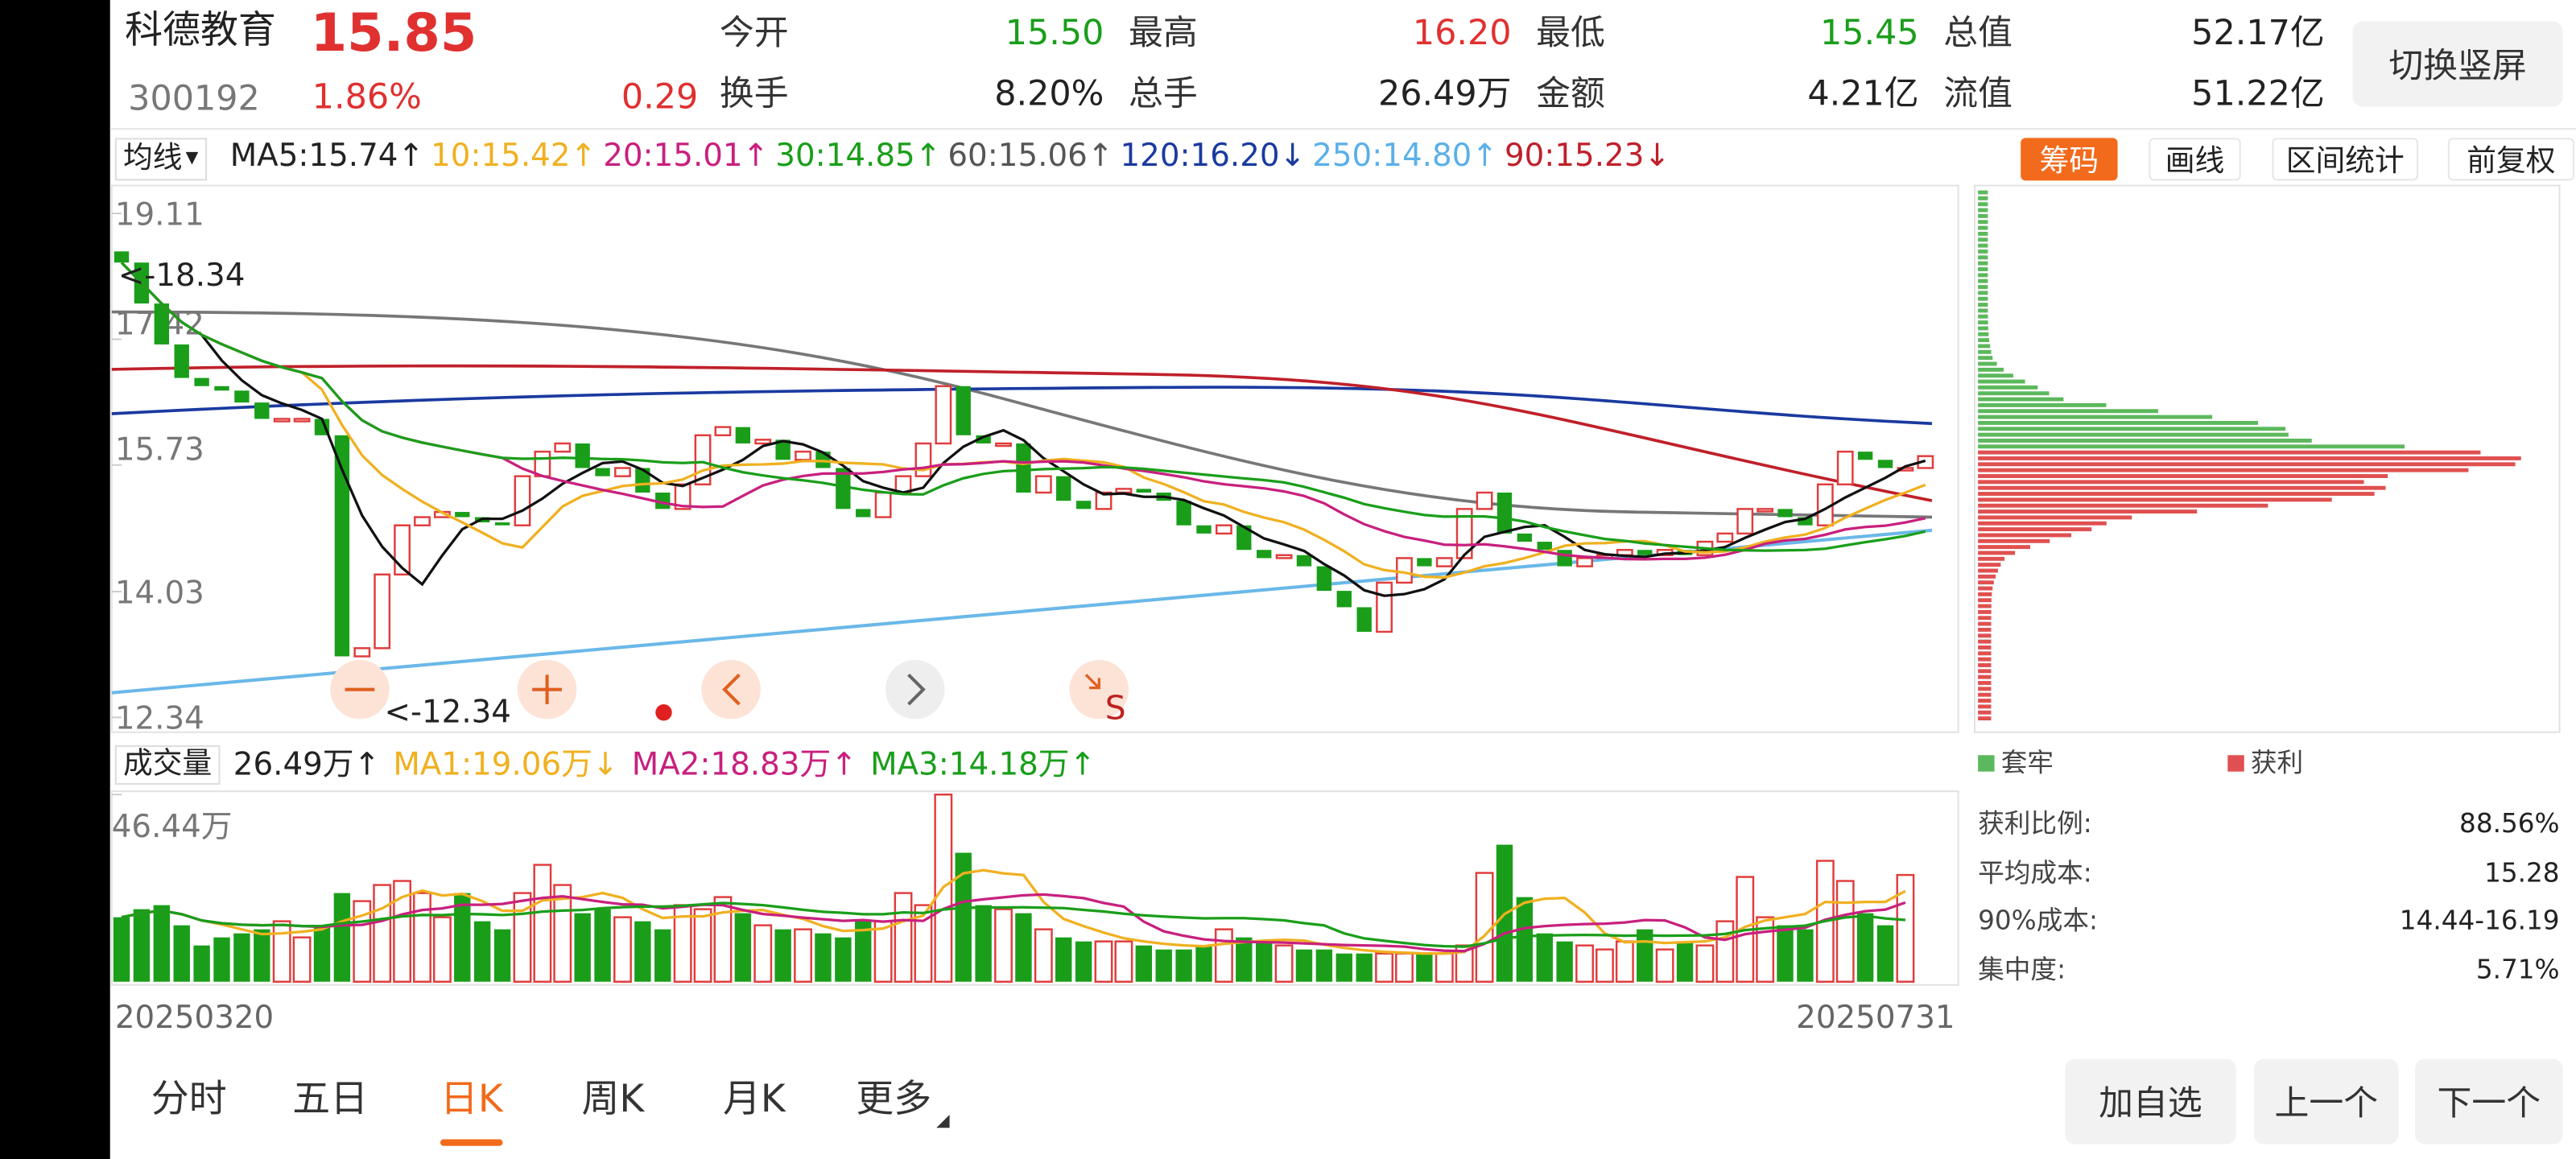  I want to click on tab: 更多, so click(894, 1100).